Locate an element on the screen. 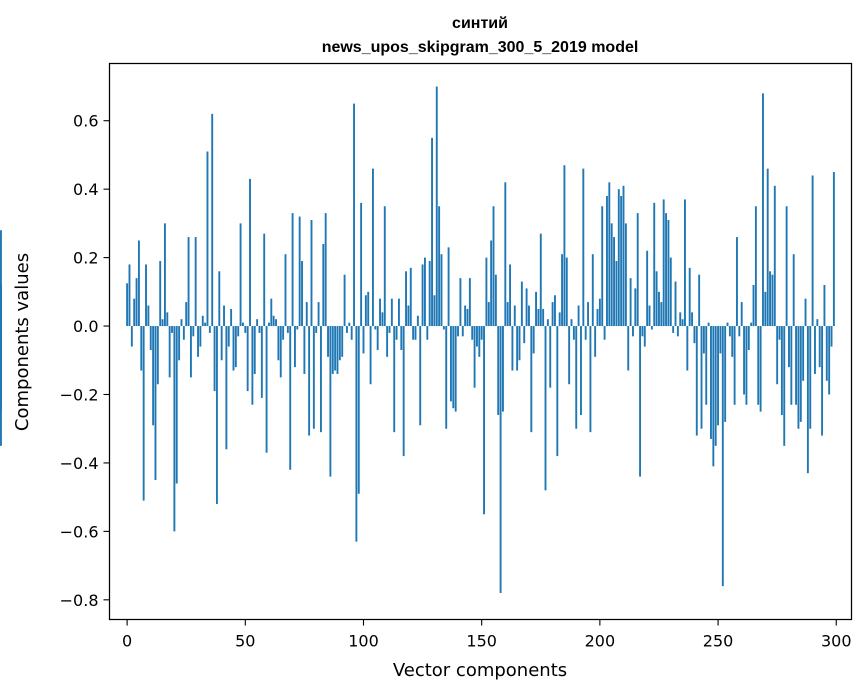 The width and height of the screenshot is (867, 696). y-tick-label: −0.2 is located at coordinates (79, 394).